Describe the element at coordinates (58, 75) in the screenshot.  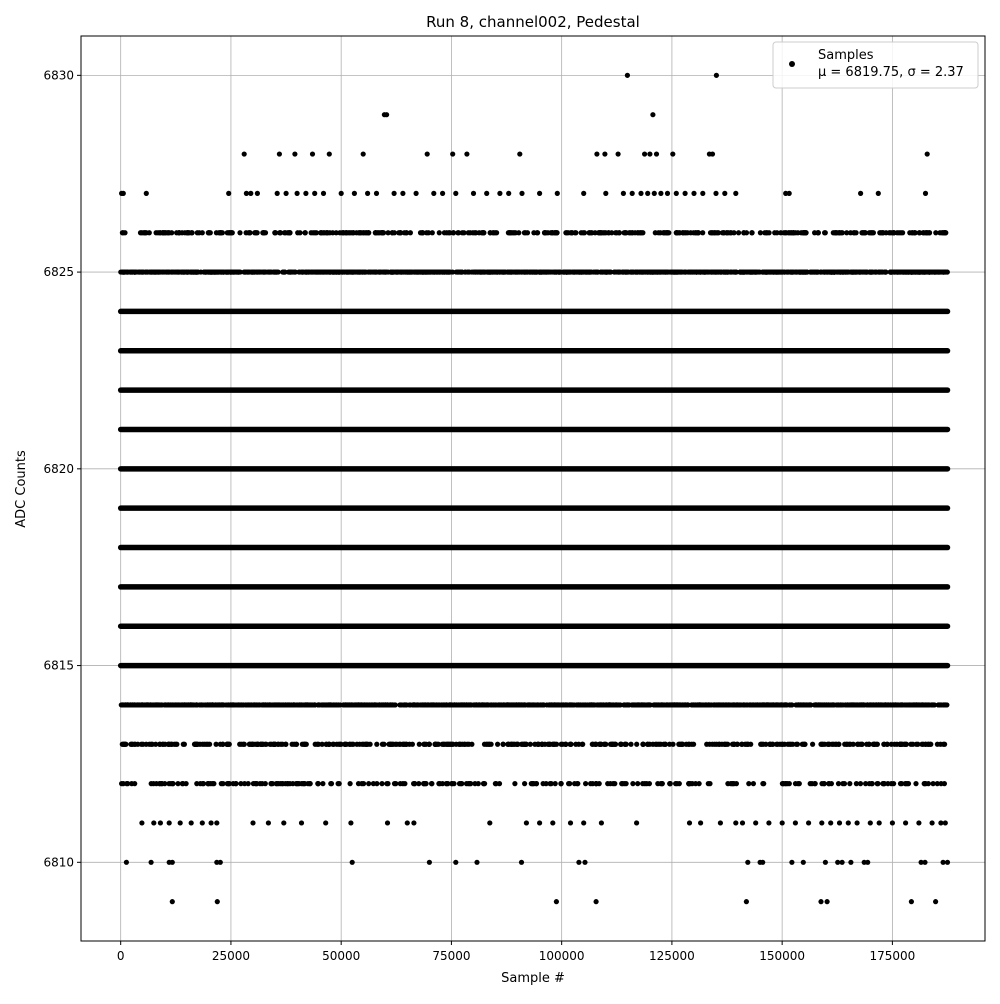
I see `y-tick-label: 6830` at that location.